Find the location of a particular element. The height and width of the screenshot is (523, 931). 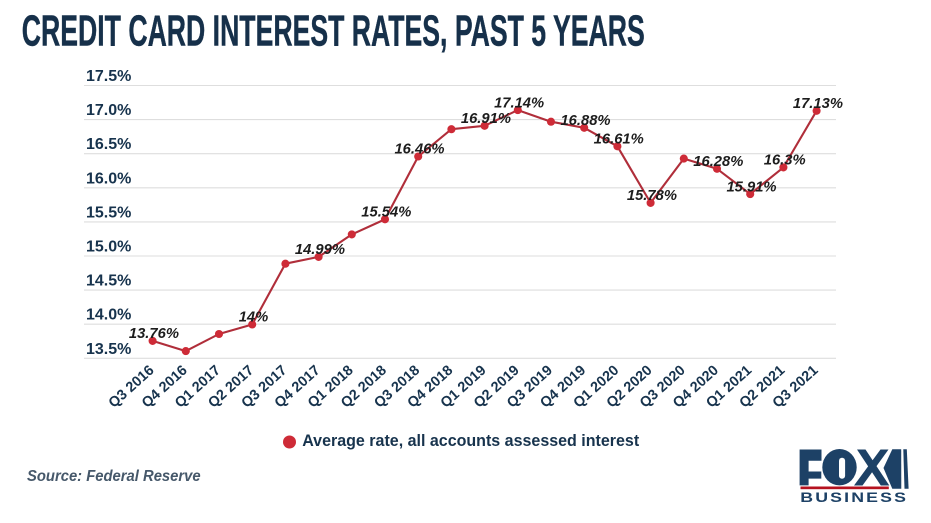

svg-text: 15.0% is located at coordinates (108, 247).